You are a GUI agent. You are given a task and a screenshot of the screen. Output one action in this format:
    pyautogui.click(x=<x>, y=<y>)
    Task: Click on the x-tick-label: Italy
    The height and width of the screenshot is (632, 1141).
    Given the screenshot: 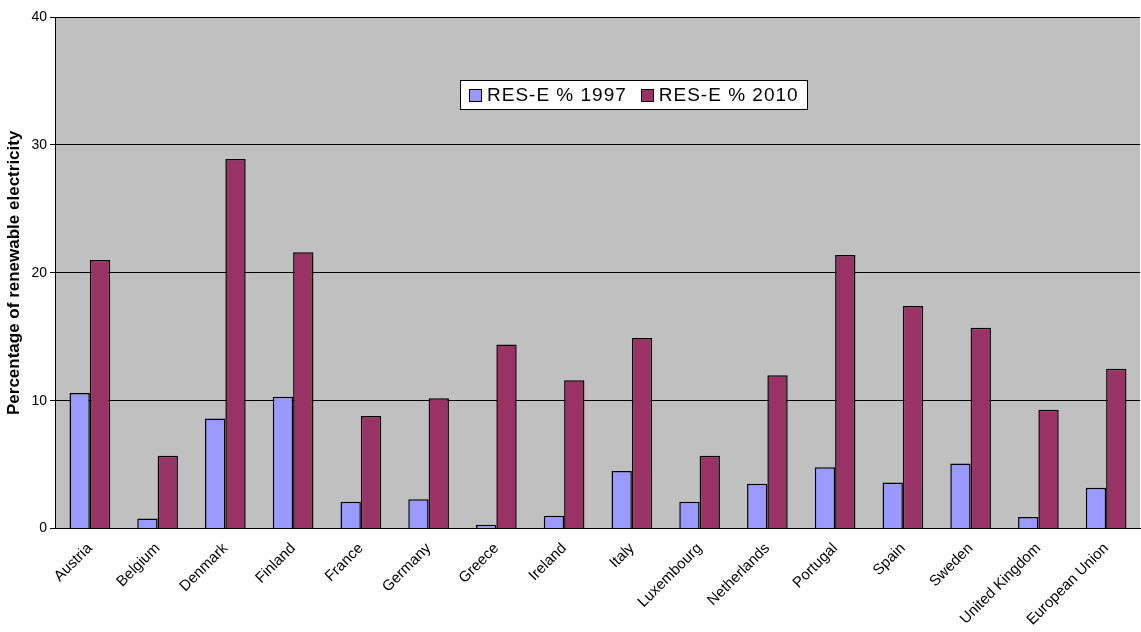 What is the action you would take?
    pyautogui.click(x=621, y=554)
    